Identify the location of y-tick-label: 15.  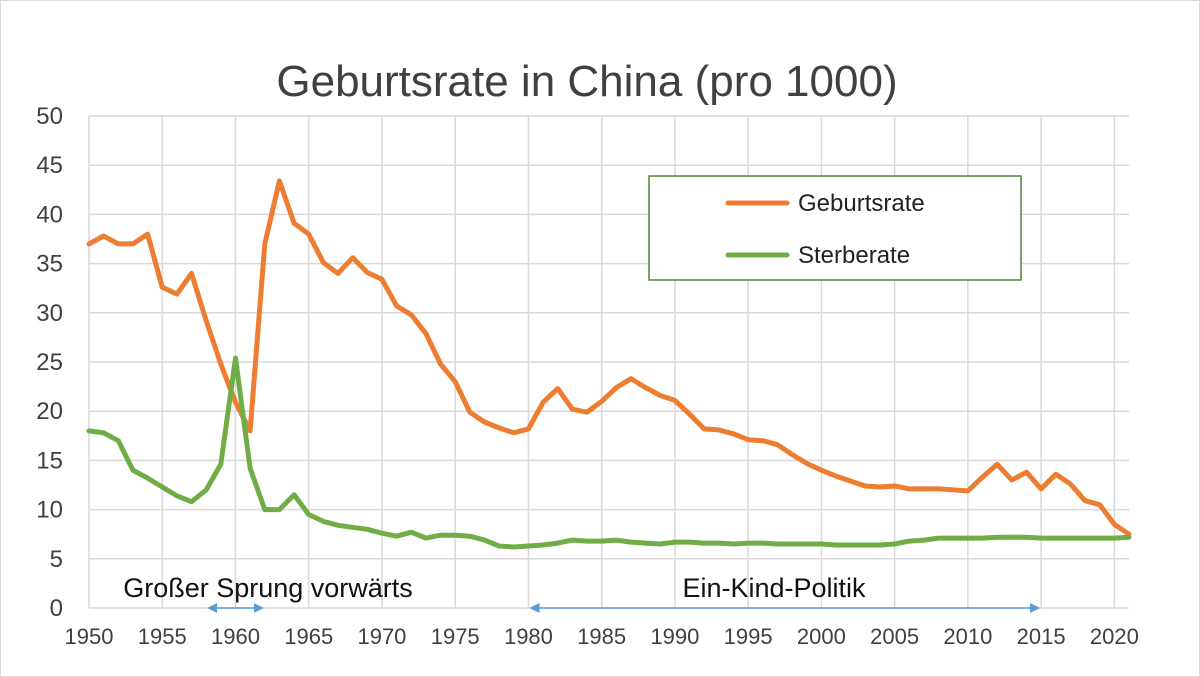
(49, 460).